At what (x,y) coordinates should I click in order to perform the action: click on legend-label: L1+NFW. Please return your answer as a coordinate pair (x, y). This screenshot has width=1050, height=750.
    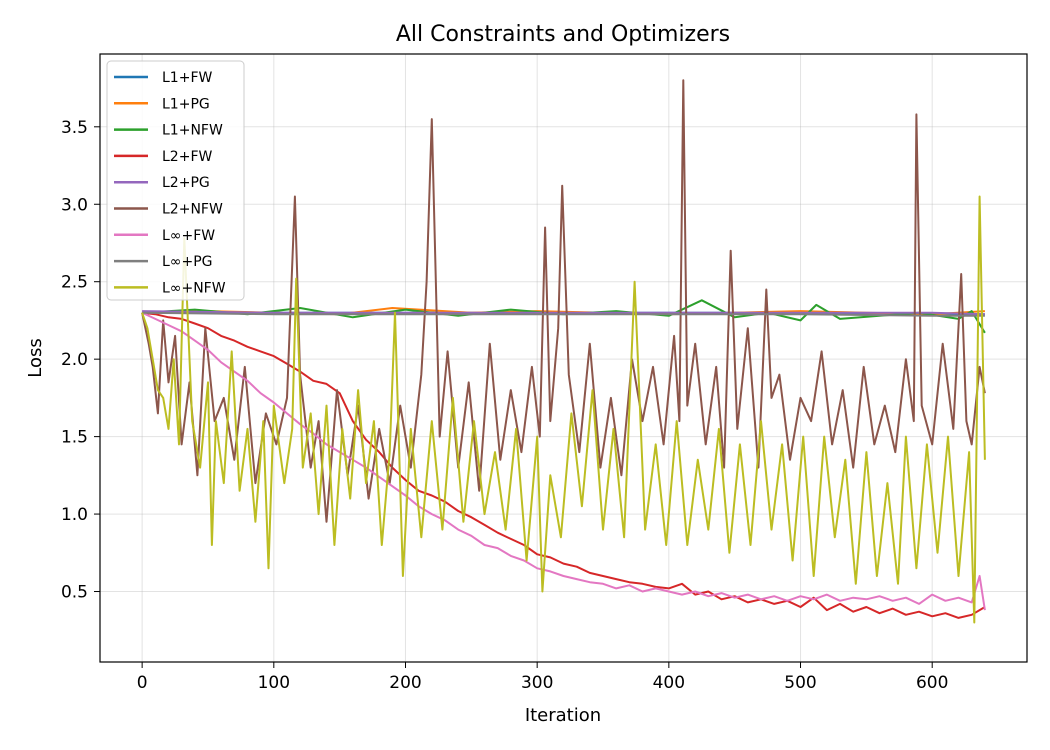
    Looking at the image, I should click on (192, 131).